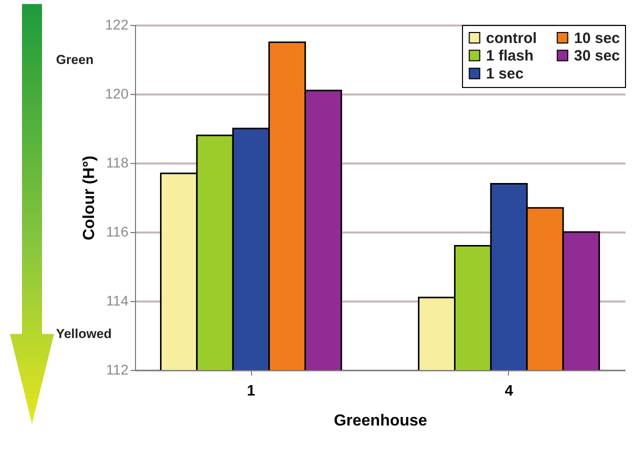 The width and height of the screenshot is (633, 451). Describe the element at coordinates (597, 56) in the screenshot. I see `legend-label: 30 sec` at that location.